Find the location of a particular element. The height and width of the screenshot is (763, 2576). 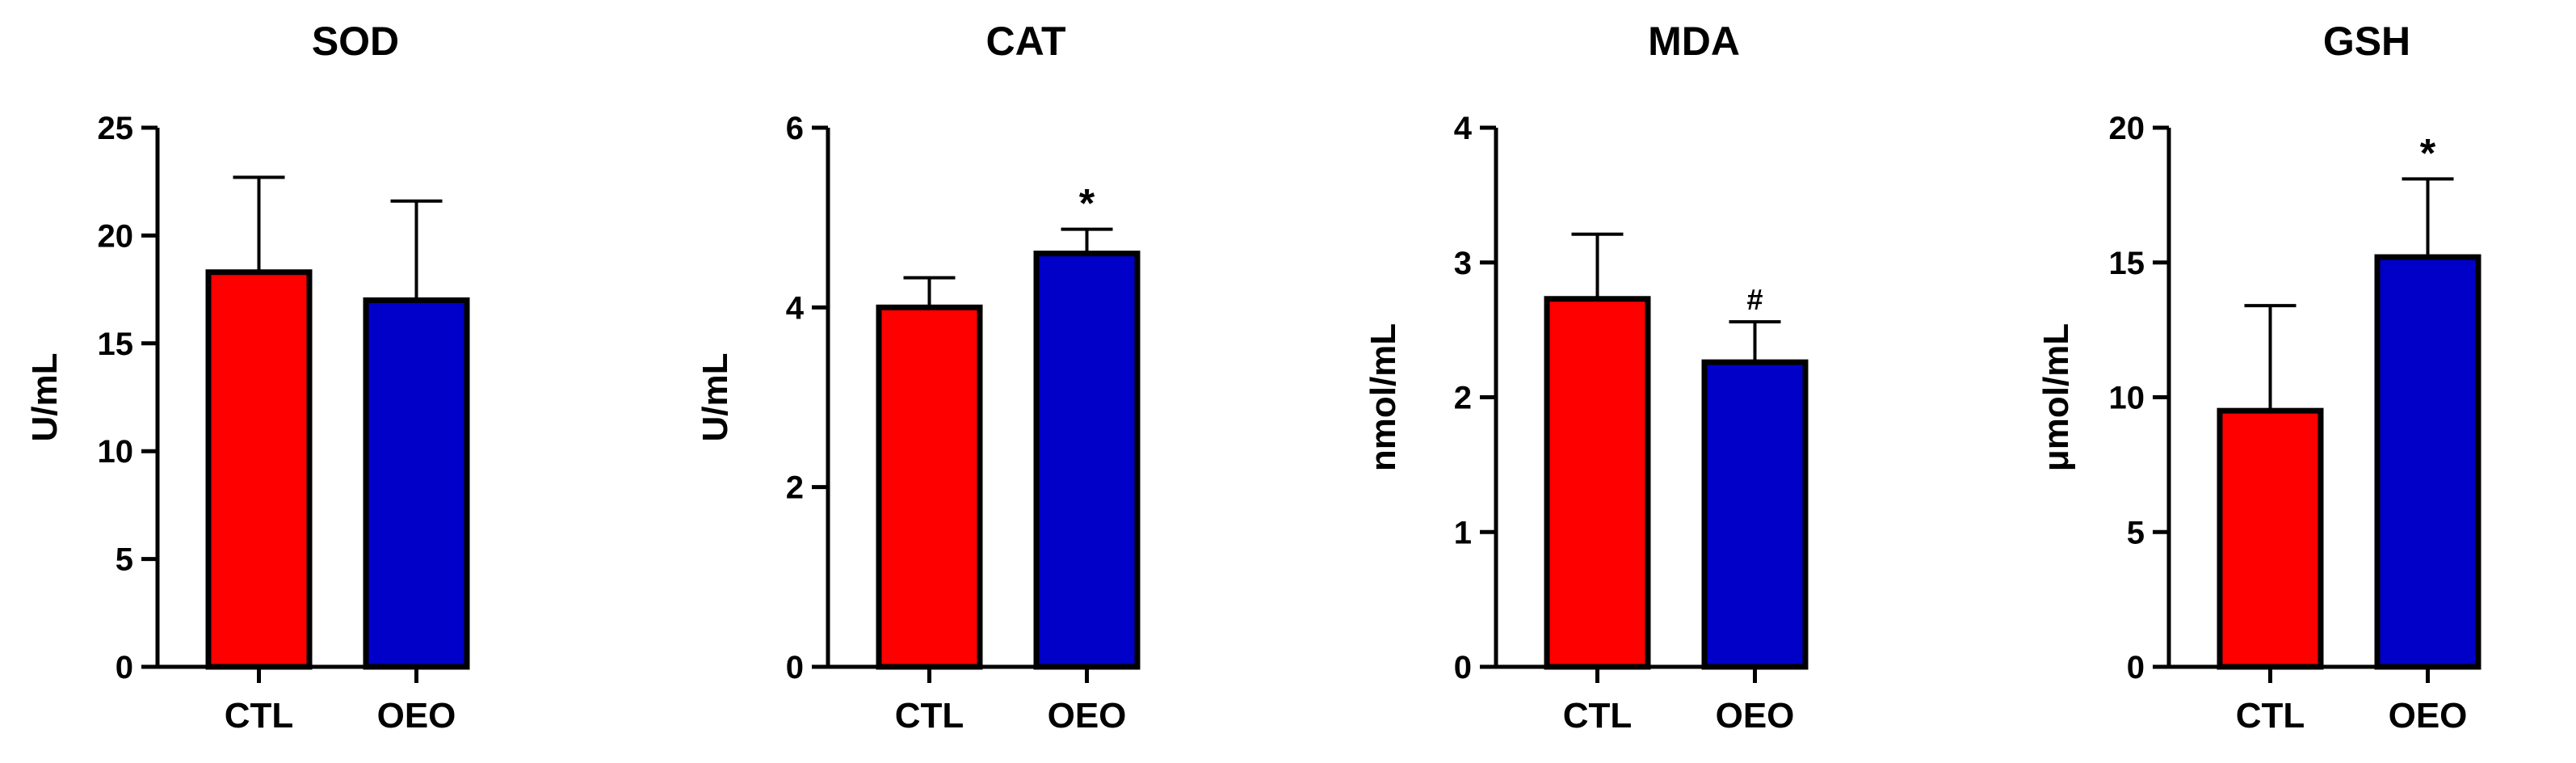

y-tick-label: 6 is located at coordinates (795, 129).